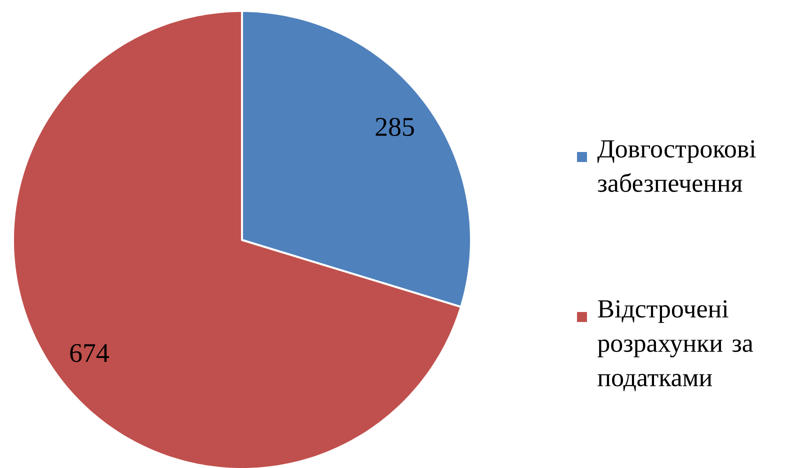  Describe the element at coordinates (395, 127) in the screenshot. I see `data-label: 285` at that location.